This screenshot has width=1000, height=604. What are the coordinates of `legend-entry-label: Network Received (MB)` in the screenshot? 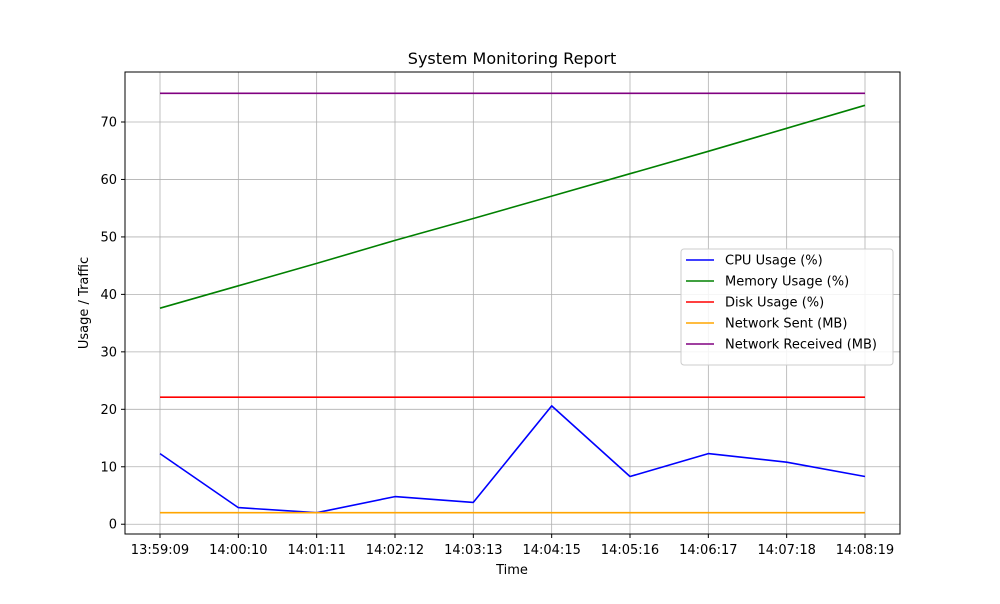 It's located at (801, 345).